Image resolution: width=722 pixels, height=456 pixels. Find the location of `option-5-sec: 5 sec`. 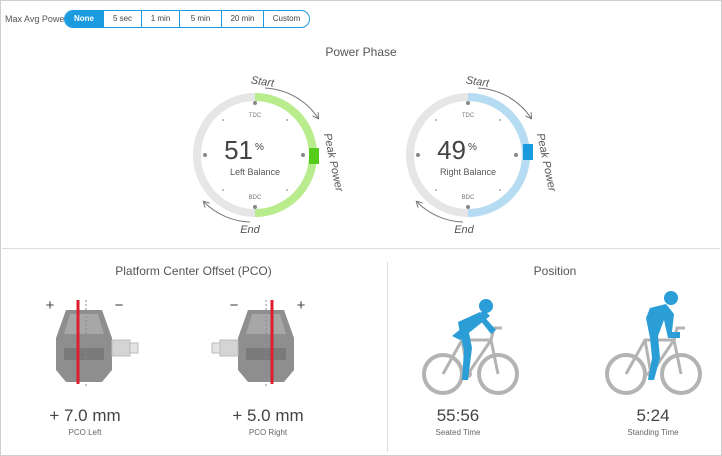

option-5-sec: 5 sec is located at coordinates (122, 19).